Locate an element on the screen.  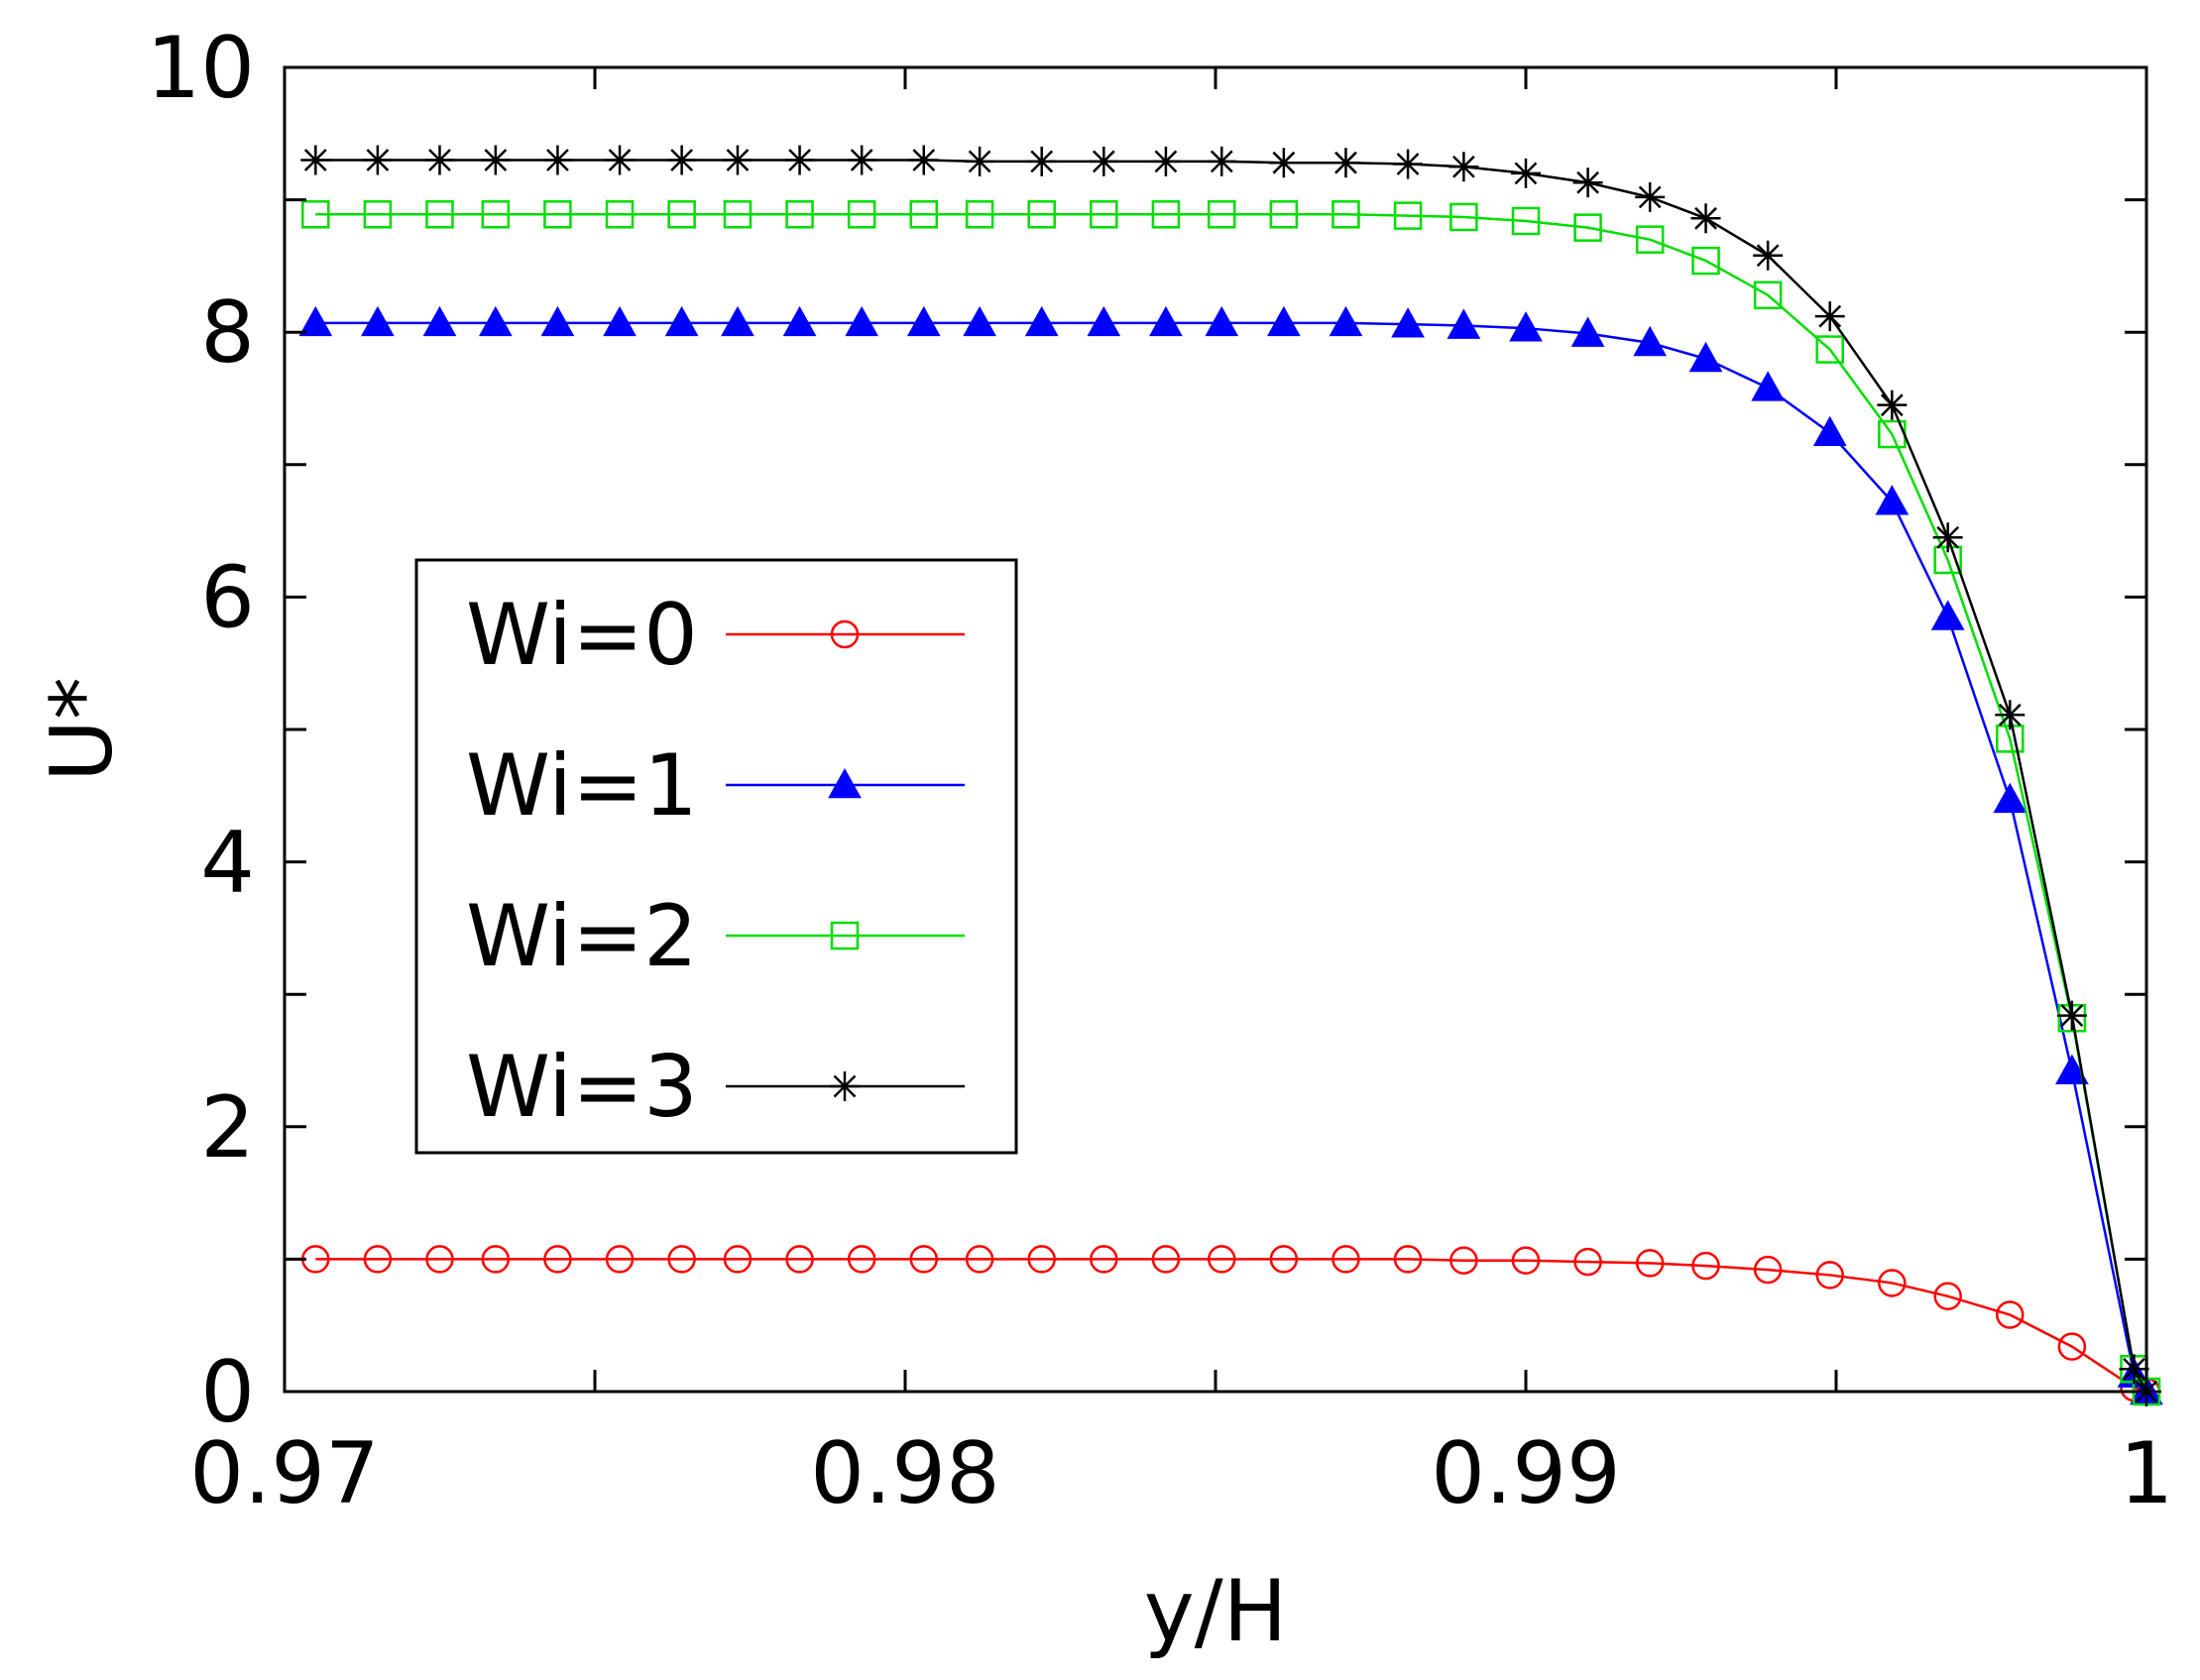
legend-label: Wi=3 is located at coordinates (582, 1087).